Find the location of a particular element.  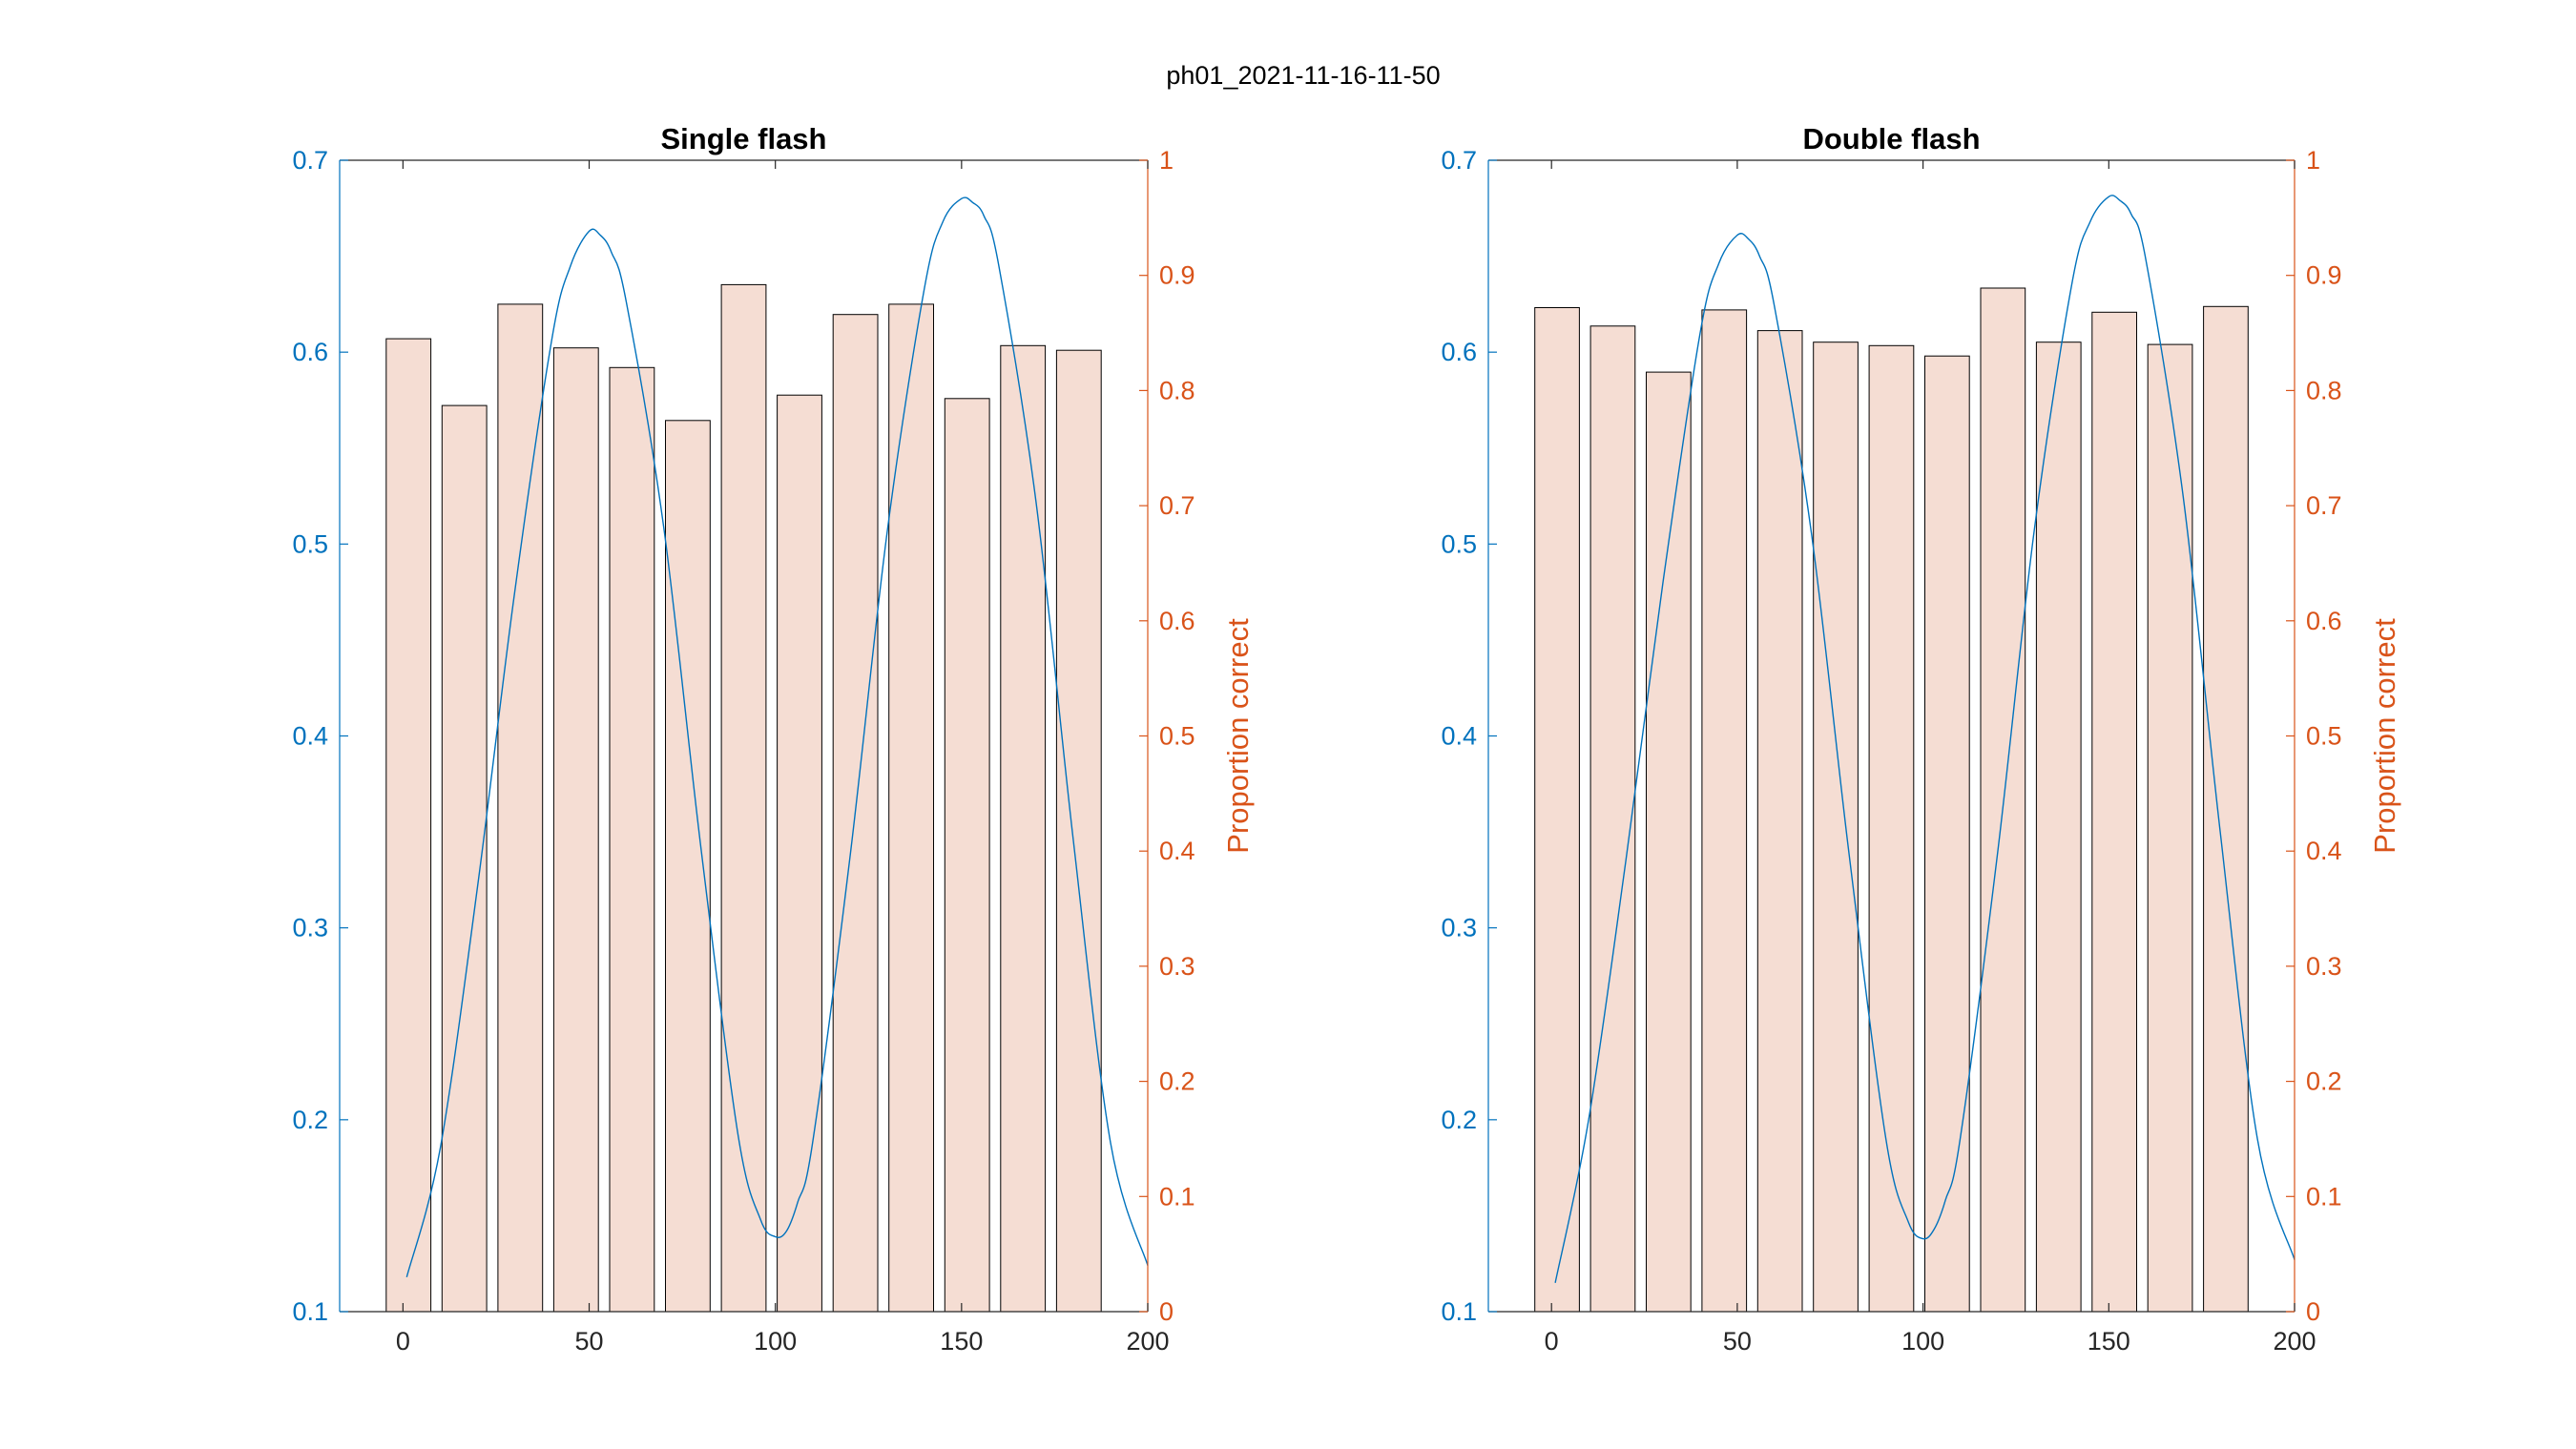

chart-title: Double flash is located at coordinates (1891, 138).